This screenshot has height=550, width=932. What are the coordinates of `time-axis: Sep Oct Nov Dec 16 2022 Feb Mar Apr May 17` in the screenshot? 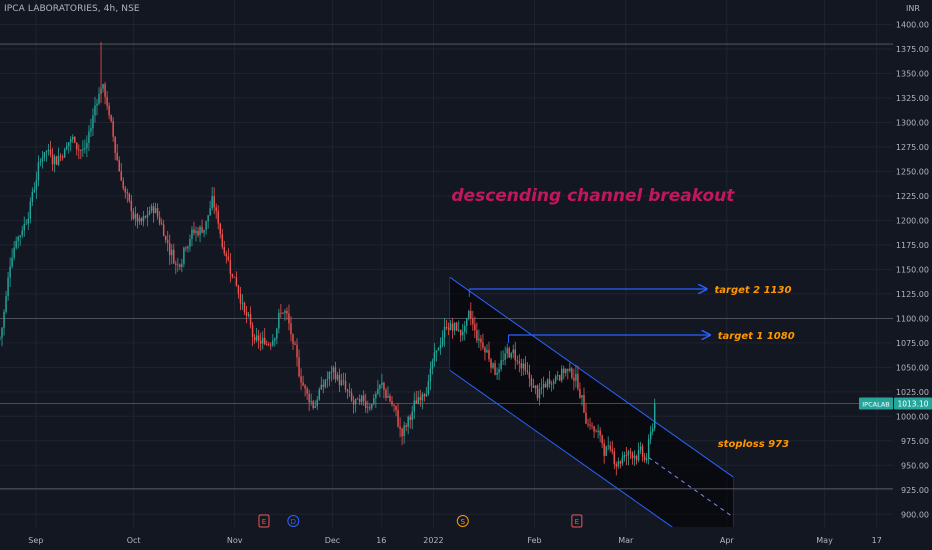 It's located at (466, 538).